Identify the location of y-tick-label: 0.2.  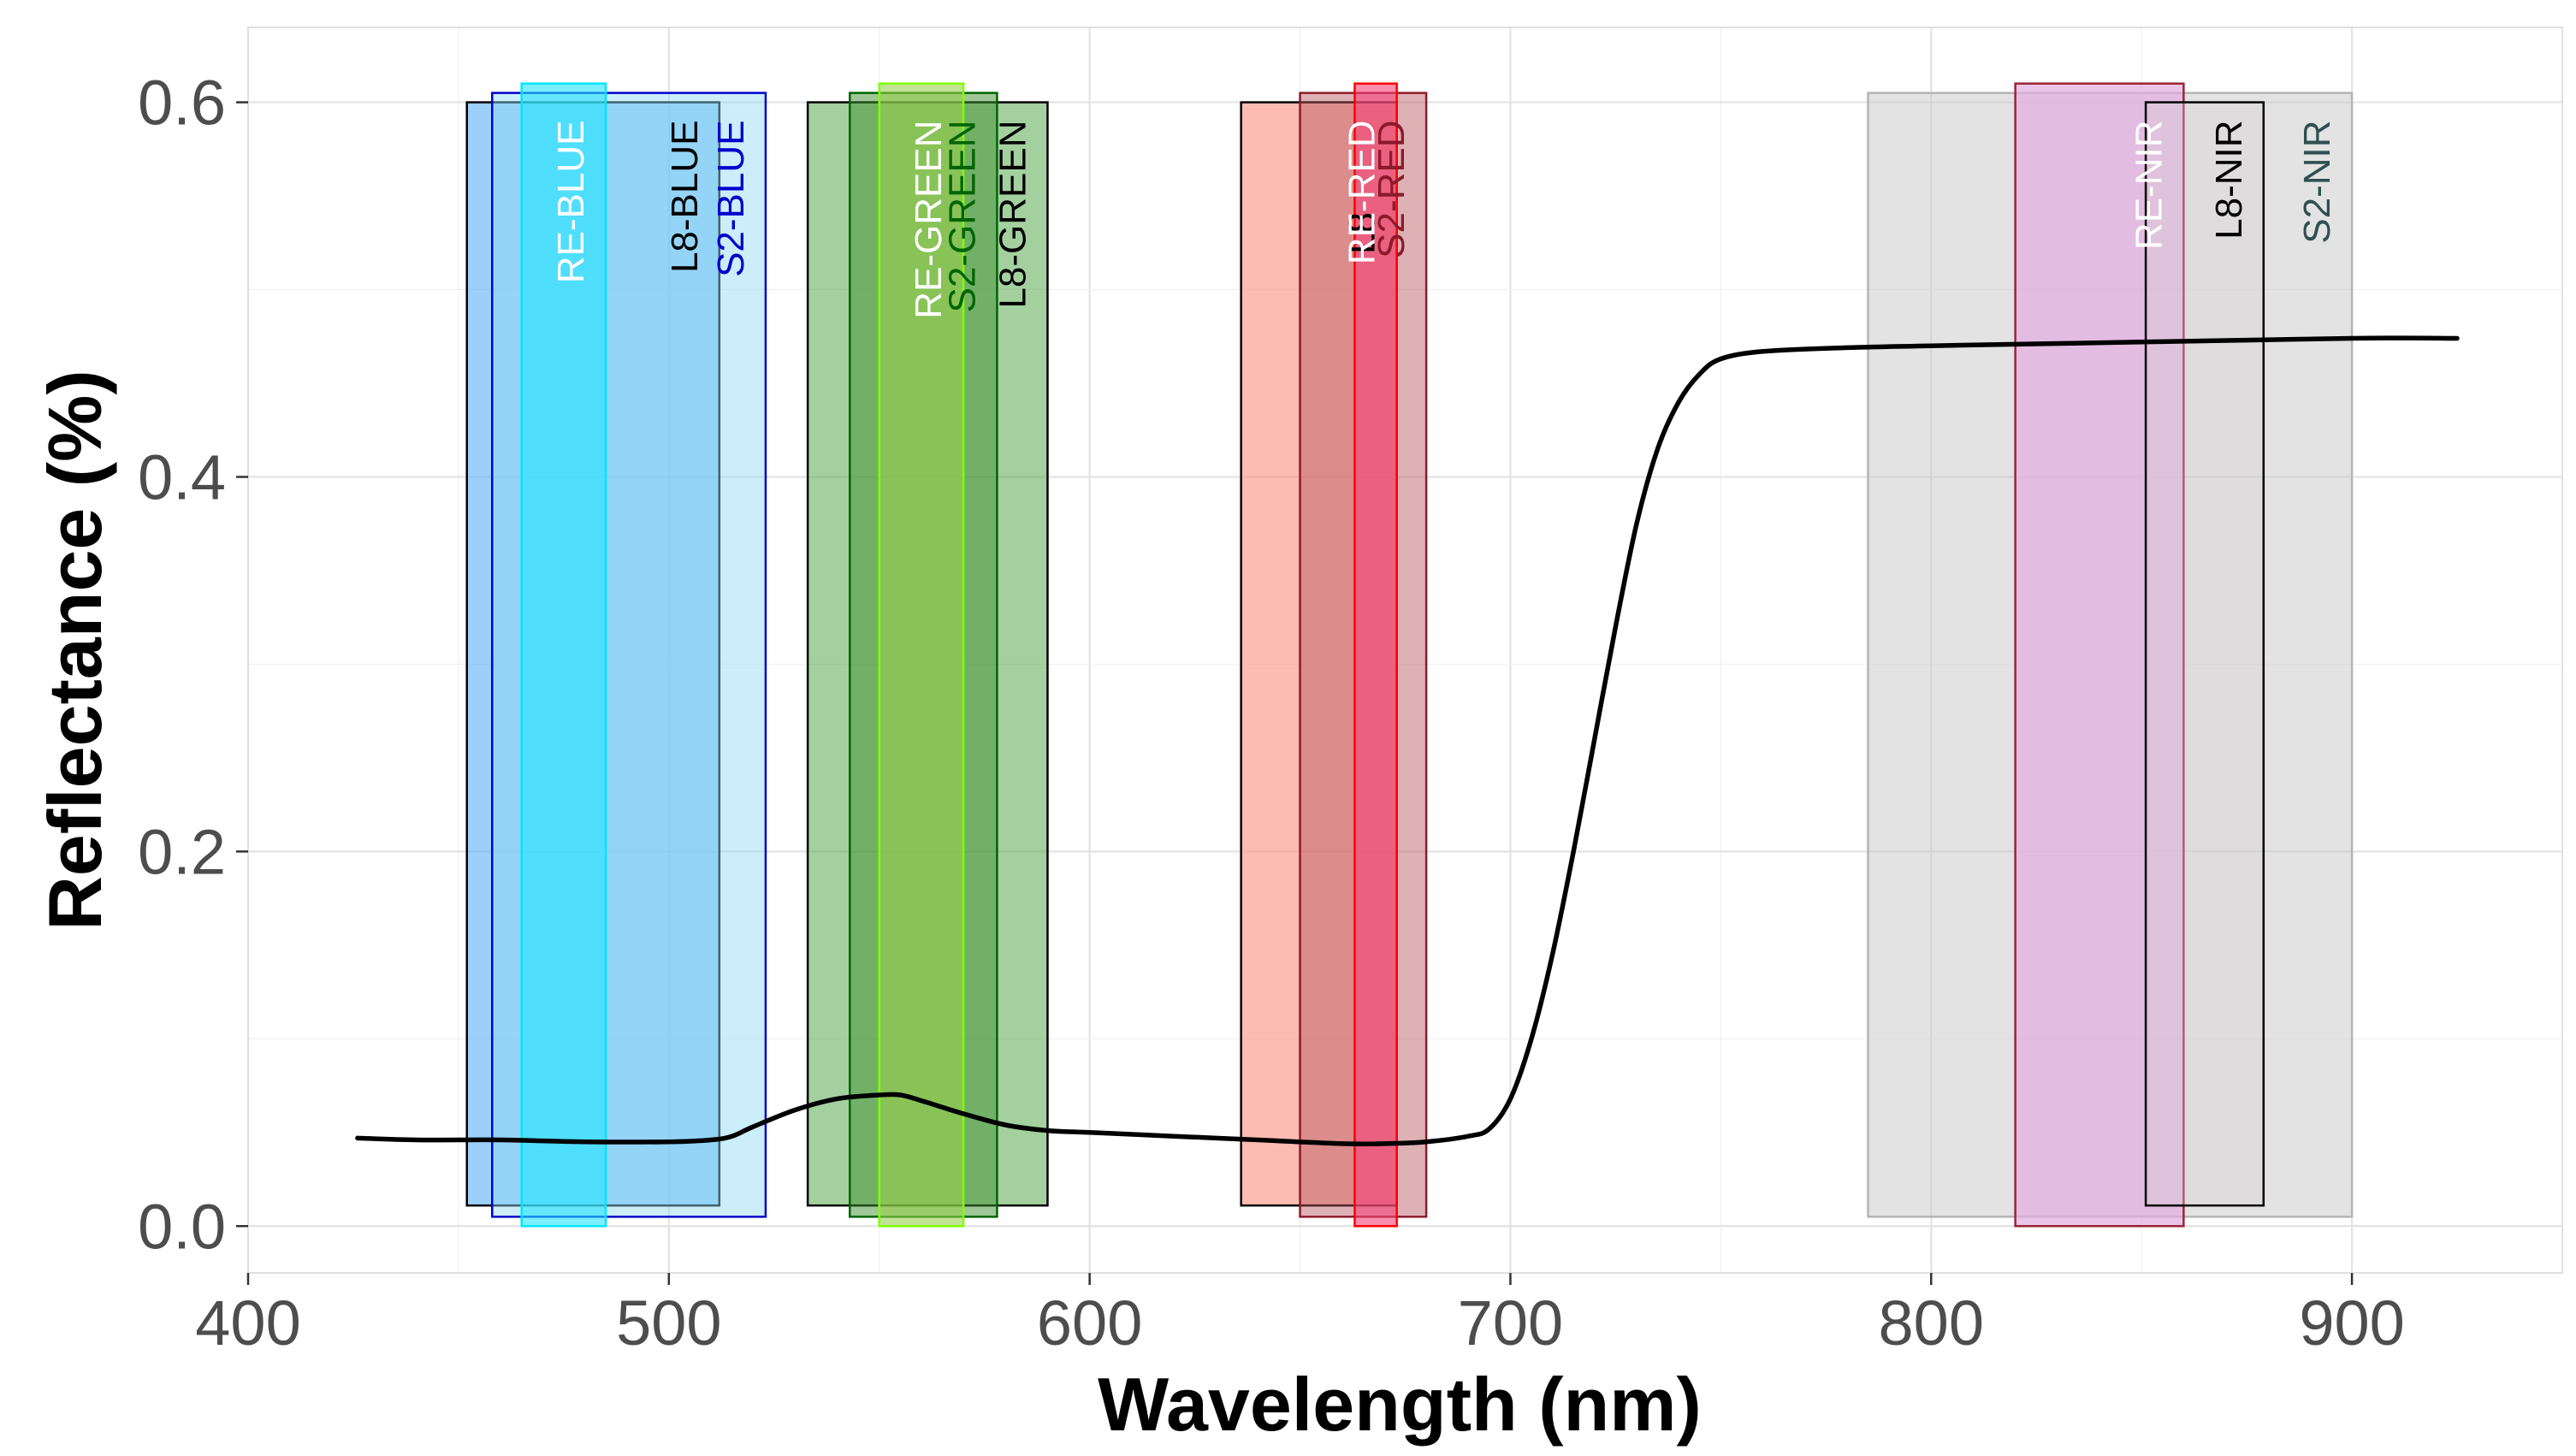
(182, 851).